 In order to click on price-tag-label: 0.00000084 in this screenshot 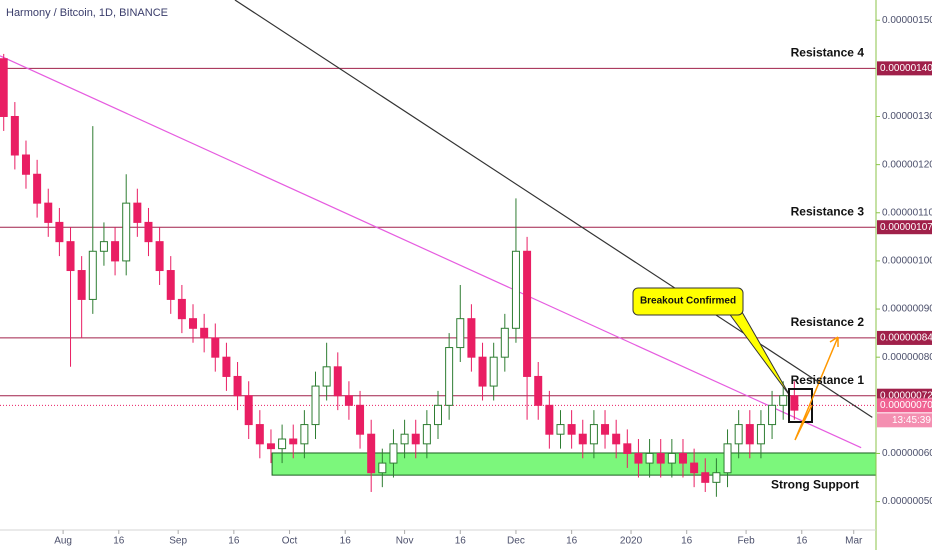, I will do `click(906, 338)`.